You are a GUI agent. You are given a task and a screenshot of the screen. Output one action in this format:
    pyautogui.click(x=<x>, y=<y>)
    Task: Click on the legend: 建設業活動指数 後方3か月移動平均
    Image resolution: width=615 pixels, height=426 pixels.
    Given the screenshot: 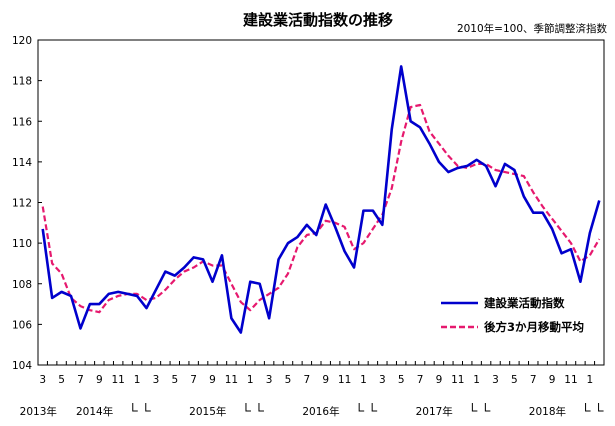 What is the action you would take?
    pyautogui.click(x=512, y=315)
    